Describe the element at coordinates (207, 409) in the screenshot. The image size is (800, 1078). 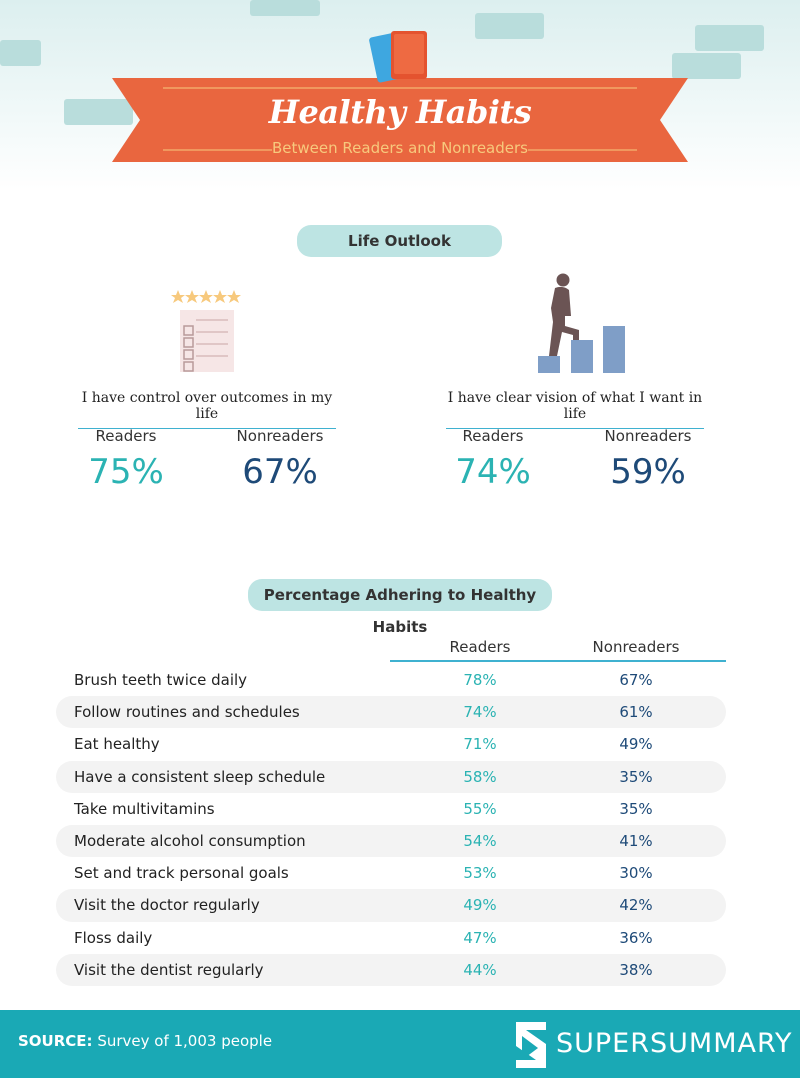
I see `outlook-statement-control: I have control over outcomes in my life` at that location.